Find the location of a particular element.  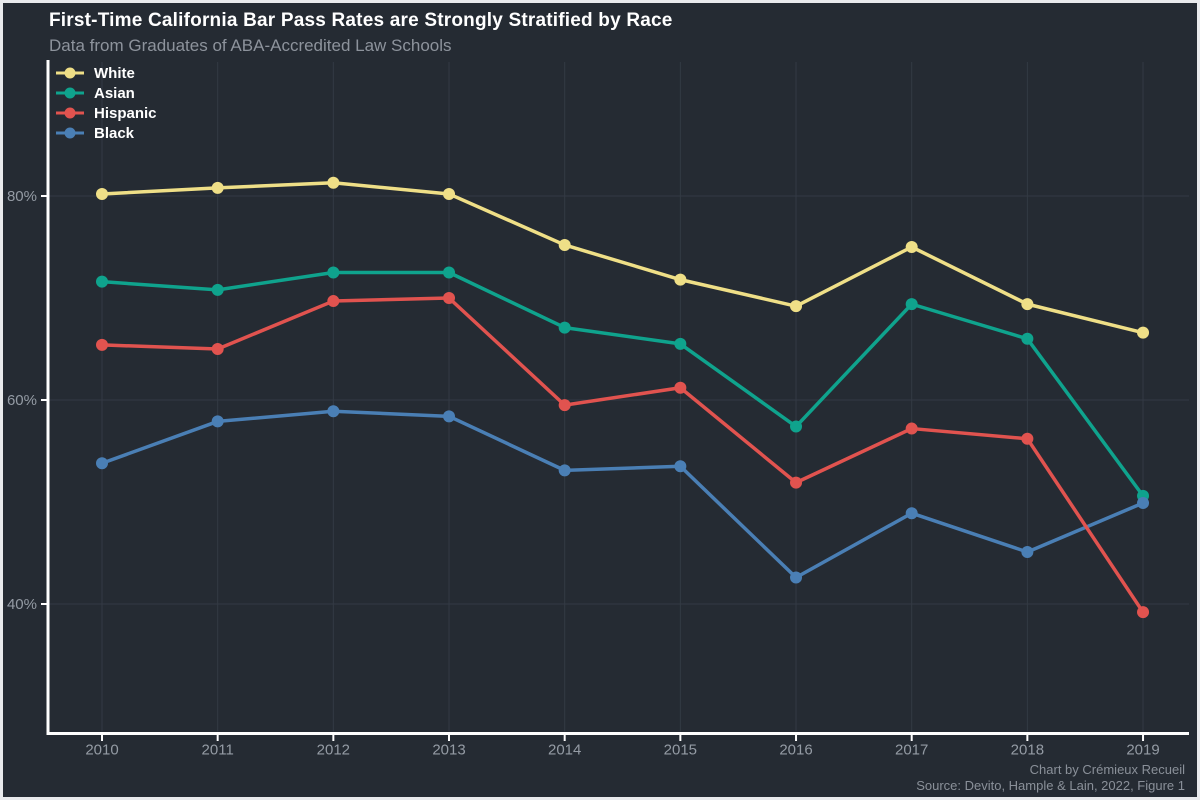

y-tick-label: 40% is located at coordinates (22, 604).